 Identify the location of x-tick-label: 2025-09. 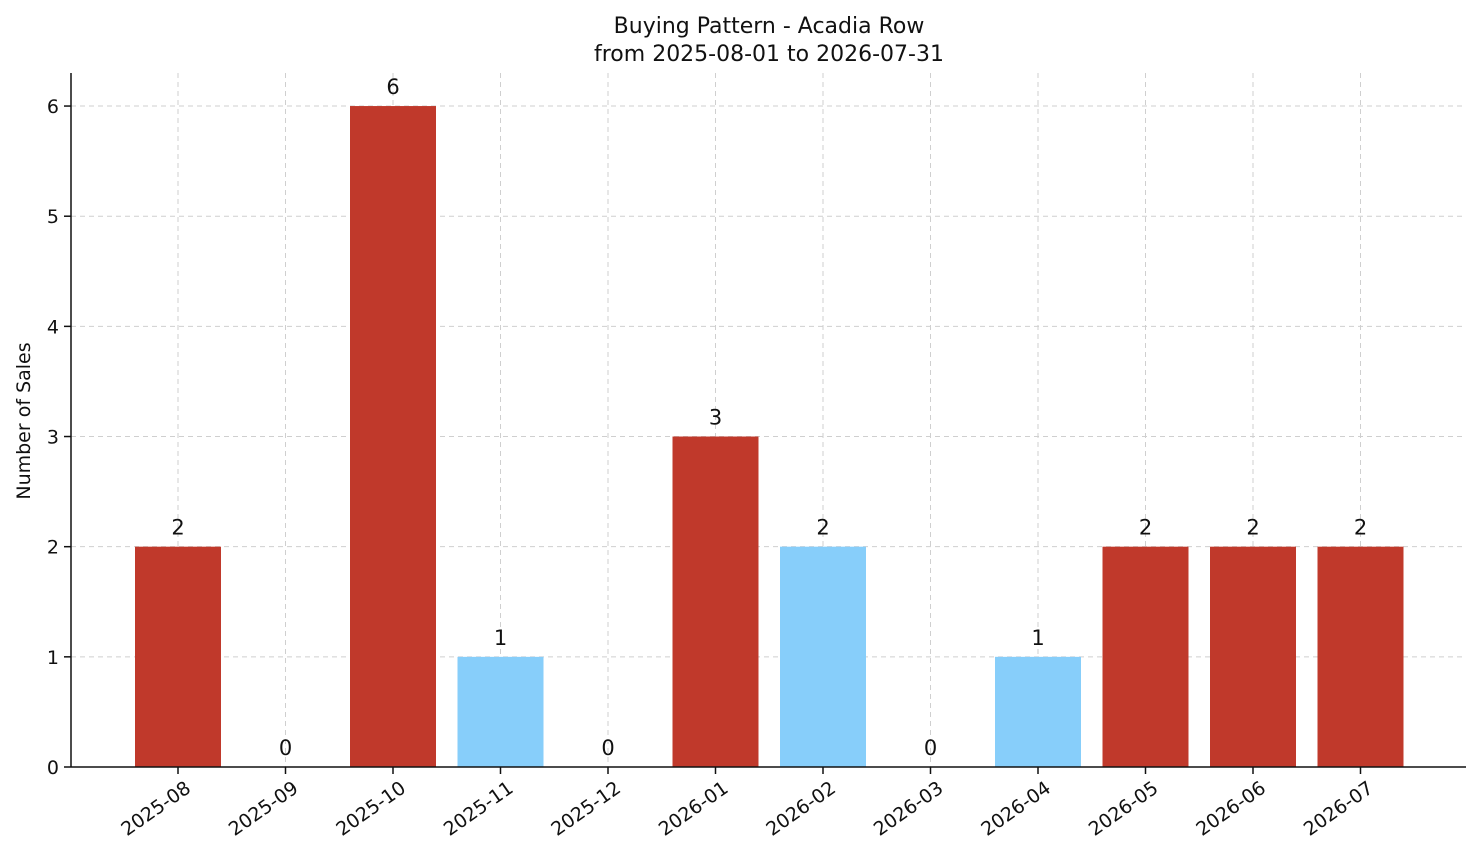
(264, 809).